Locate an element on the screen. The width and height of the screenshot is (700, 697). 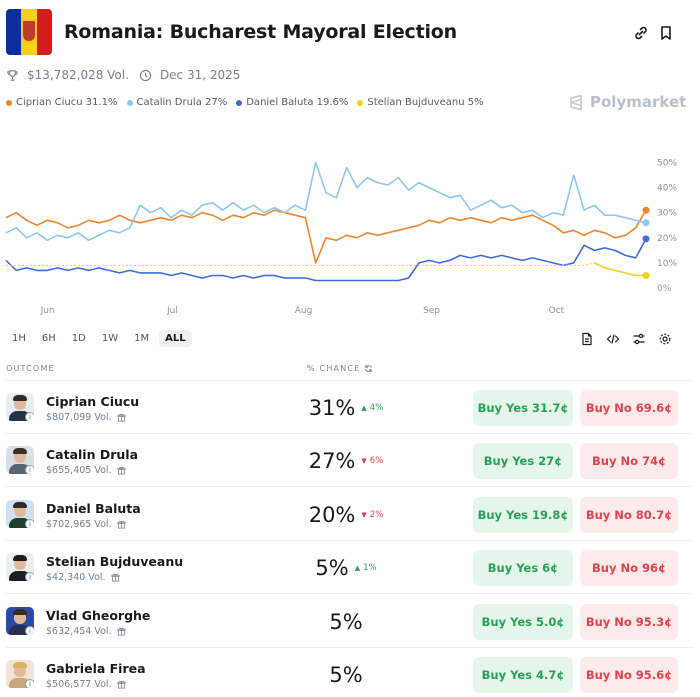
page-title: Romania: Bucharest Mayoral Election is located at coordinates (260, 32).